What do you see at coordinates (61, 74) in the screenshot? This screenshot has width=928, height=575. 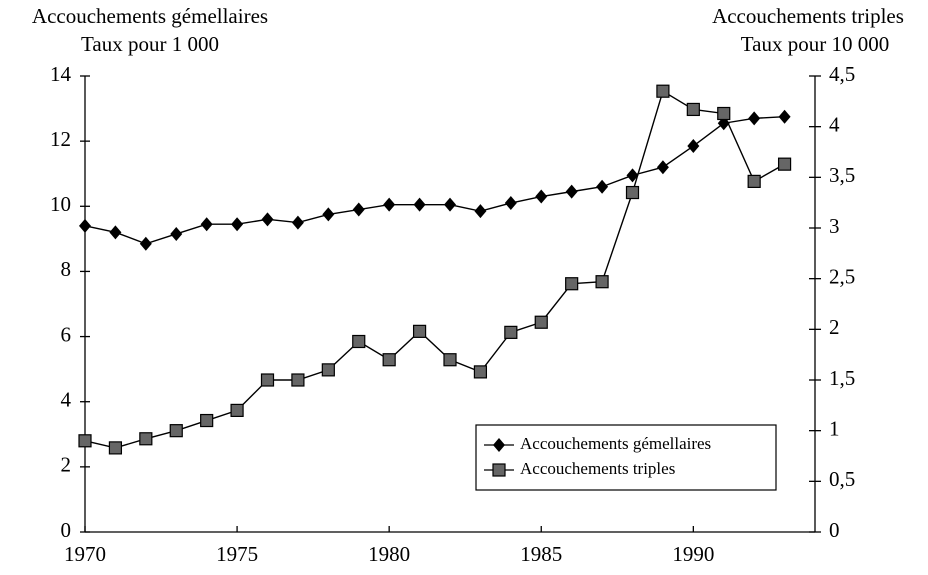 I see `y-tick-label: 14` at bounding box center [61, 74].